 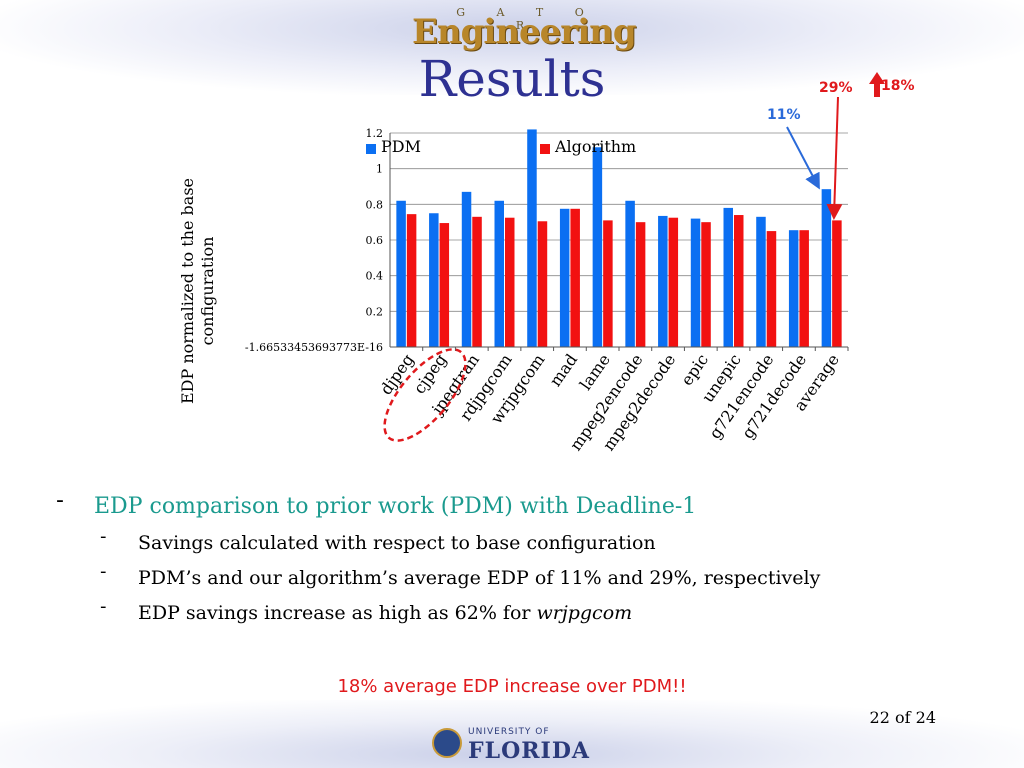 What do you see at coordinates (564, 277) in the screenshot?
I see `bar-pdm-mad` at bounding box center [564, 277].